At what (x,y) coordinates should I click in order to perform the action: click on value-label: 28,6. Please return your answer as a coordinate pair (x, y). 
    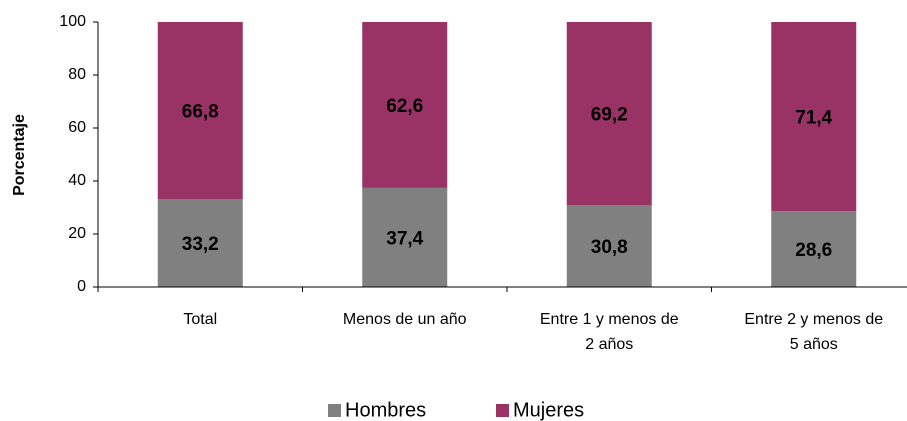
    Looking at the image, I should click on (813, 250).